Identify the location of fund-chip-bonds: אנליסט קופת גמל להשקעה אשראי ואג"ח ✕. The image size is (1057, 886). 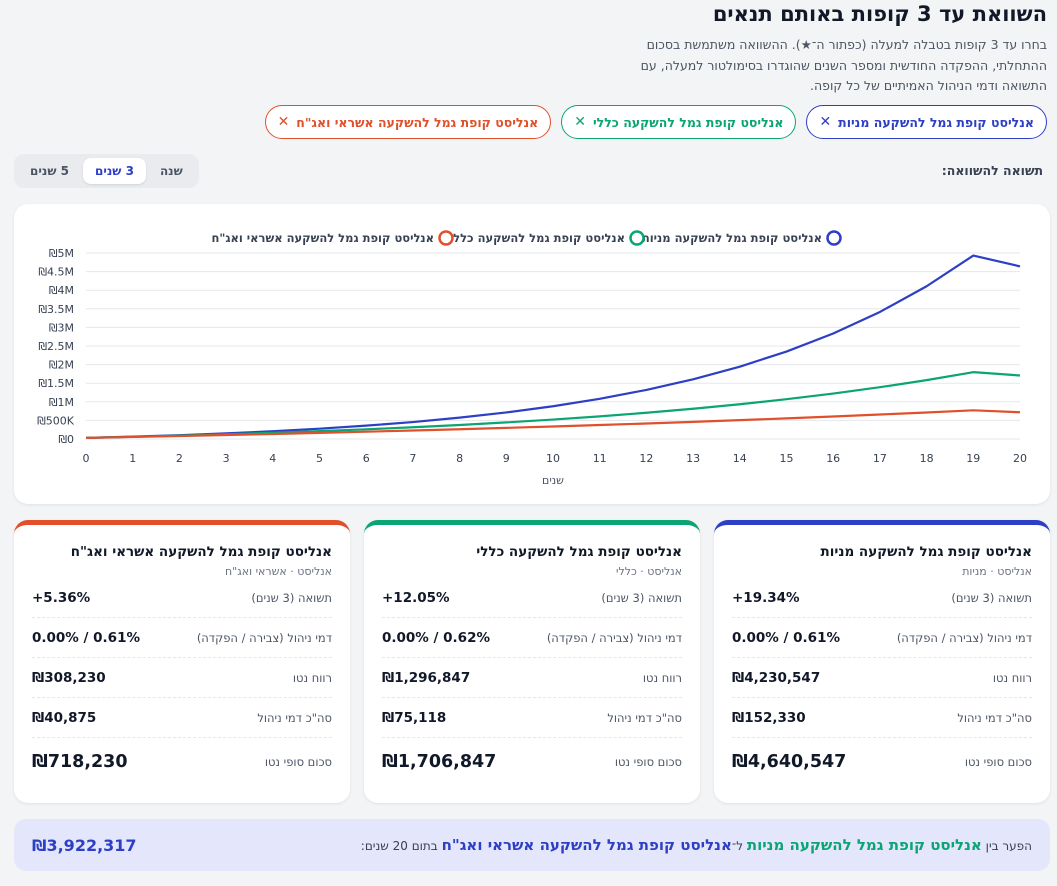
(408, 122).